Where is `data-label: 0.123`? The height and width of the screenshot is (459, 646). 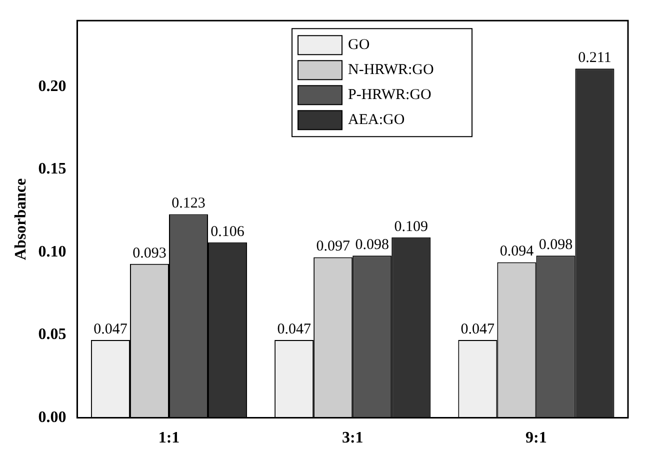
data-label: 0.123 is located at coordinates (189, 204).